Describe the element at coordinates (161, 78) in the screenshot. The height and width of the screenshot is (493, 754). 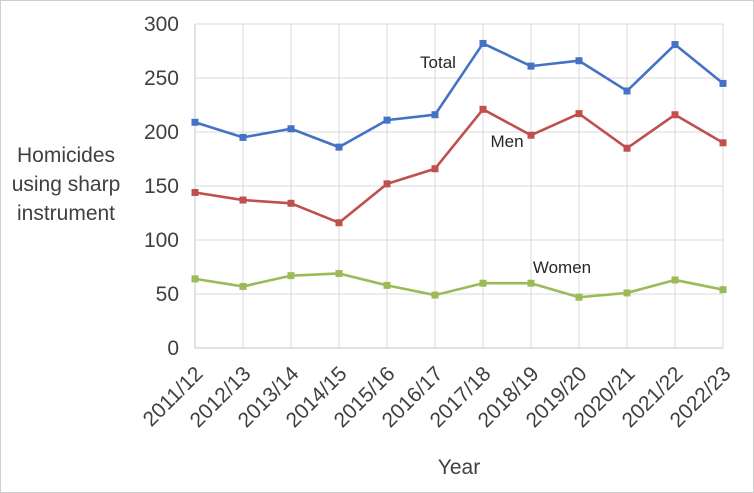
I see `y-axis-tick-label: 250` at that location.